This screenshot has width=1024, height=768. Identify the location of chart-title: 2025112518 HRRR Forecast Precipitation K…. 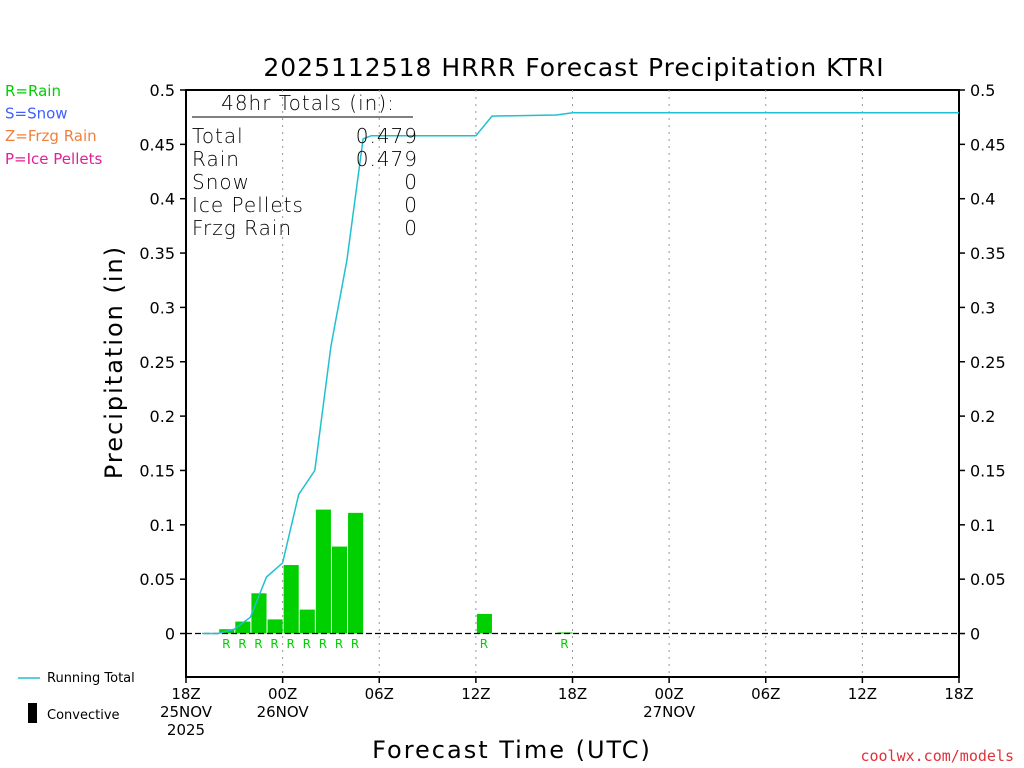
(573, 67).